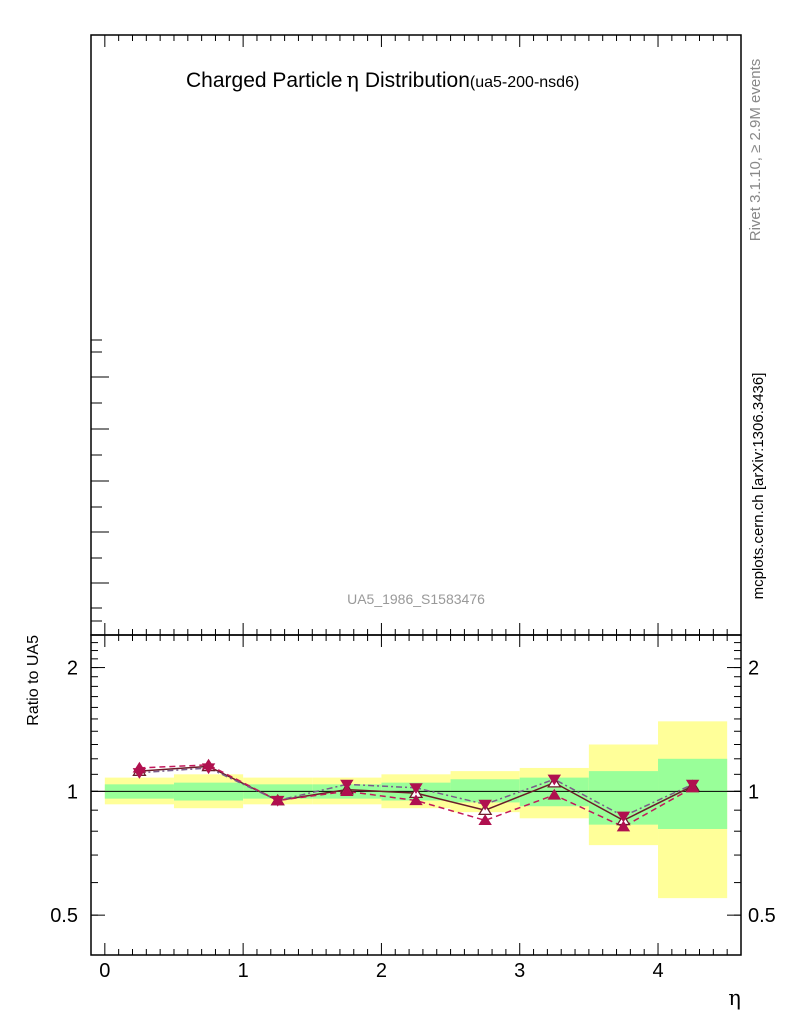 This screenshot has height=1024, width=786. I want to click on x-tick-label: 4, so click(657, 971).